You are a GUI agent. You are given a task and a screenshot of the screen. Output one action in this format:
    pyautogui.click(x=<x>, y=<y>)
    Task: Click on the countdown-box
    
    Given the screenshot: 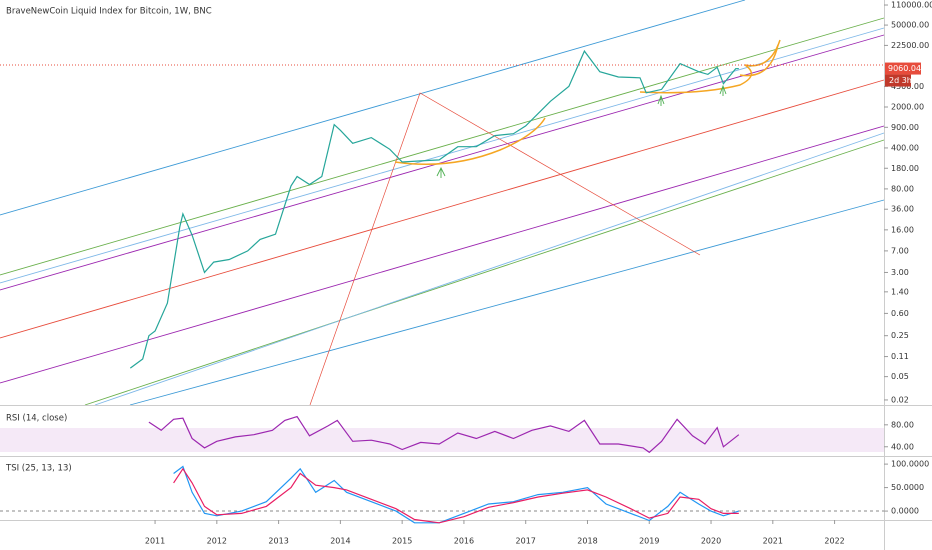 What is the action you would take?
    pyautogui.click(x=898, y=80)
    